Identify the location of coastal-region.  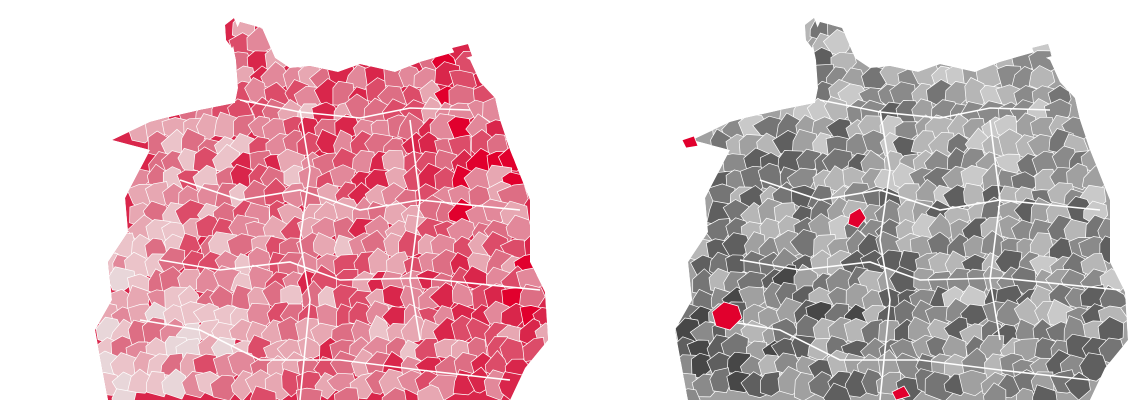
(690, 142).